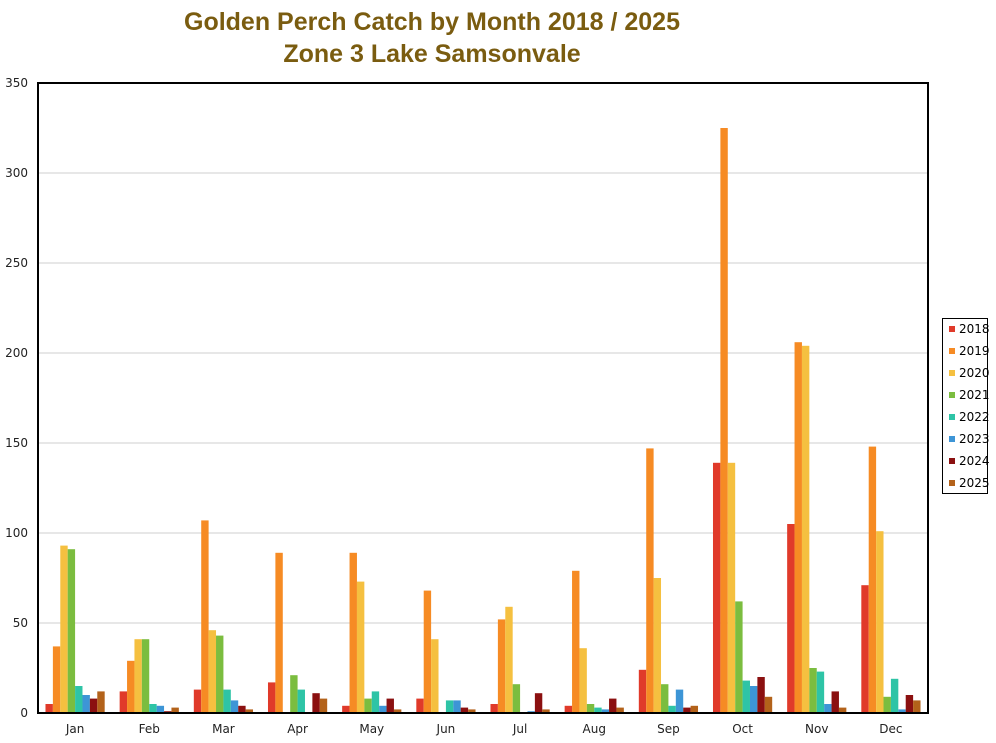 The image size is (996, 743). Describe the element at coordinates (974, 461) in the screenshot. I see `legend-label: 2024` at that location.